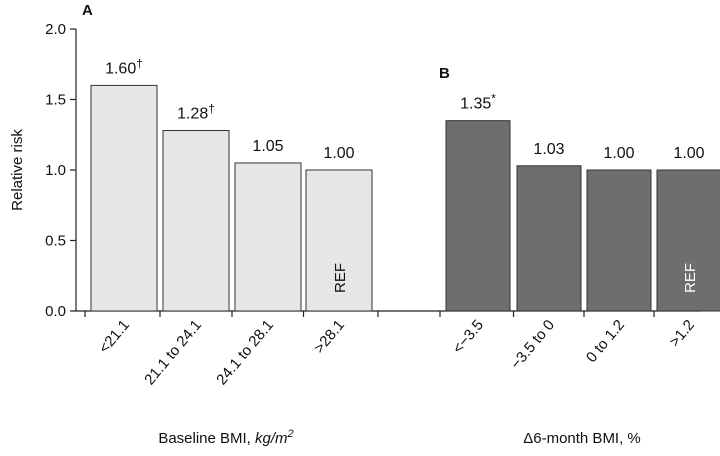 Image resolution: width=720 pixels, height=456 pixels. I want to click on panel-label-b: B, so click(444, 73).